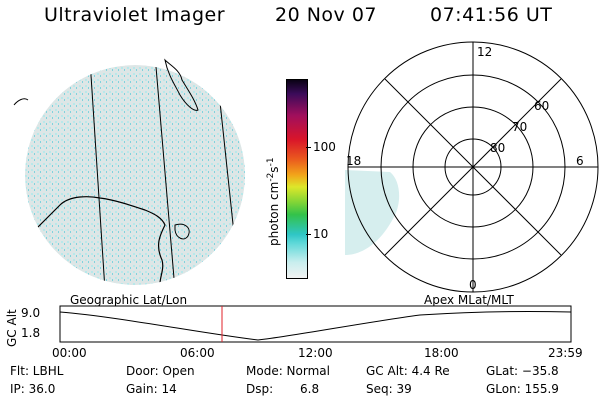 The width and height of the screenshot is (600, 400). Describe the element at coordinates (473, 285) in the screenshot. I see `mlt-label: 0` at that location.